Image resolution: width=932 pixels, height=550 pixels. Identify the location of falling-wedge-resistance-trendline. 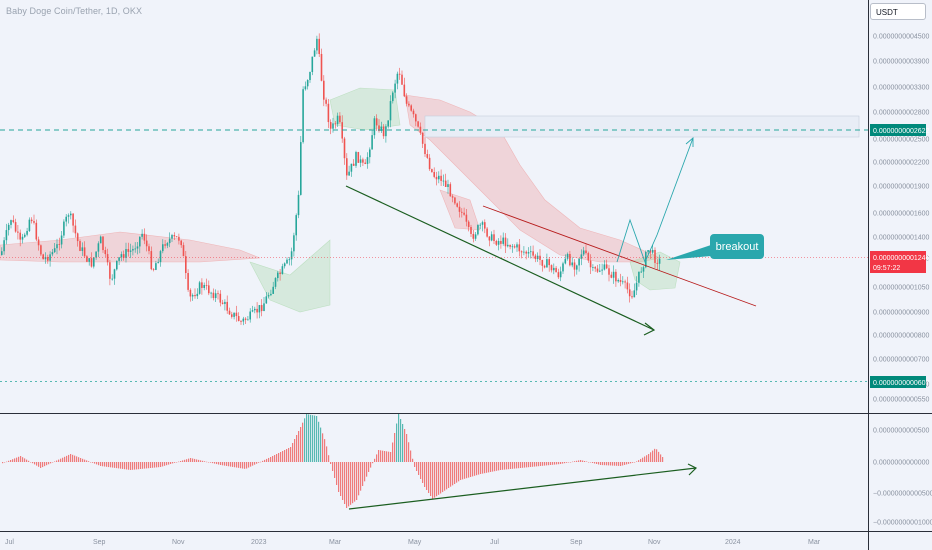
(619, 256).